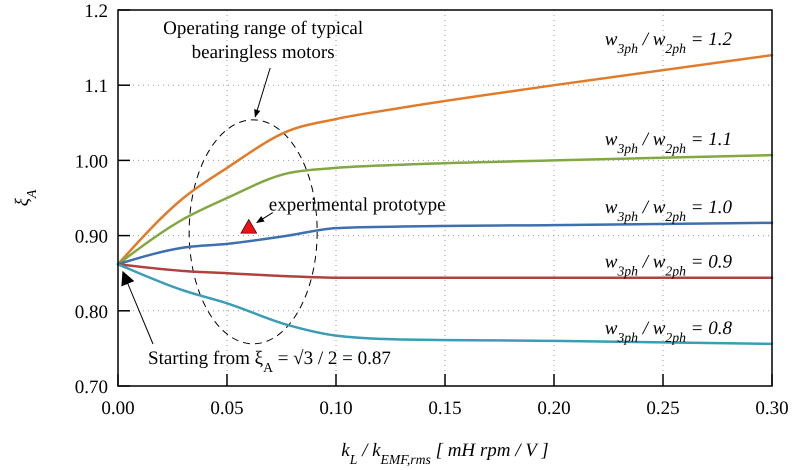 The image size is (794, 470). What do you see at coordinates (227, 408) in the screenshot?
I see `x-tick-label: 0.05` at bounding box center [227, 408].